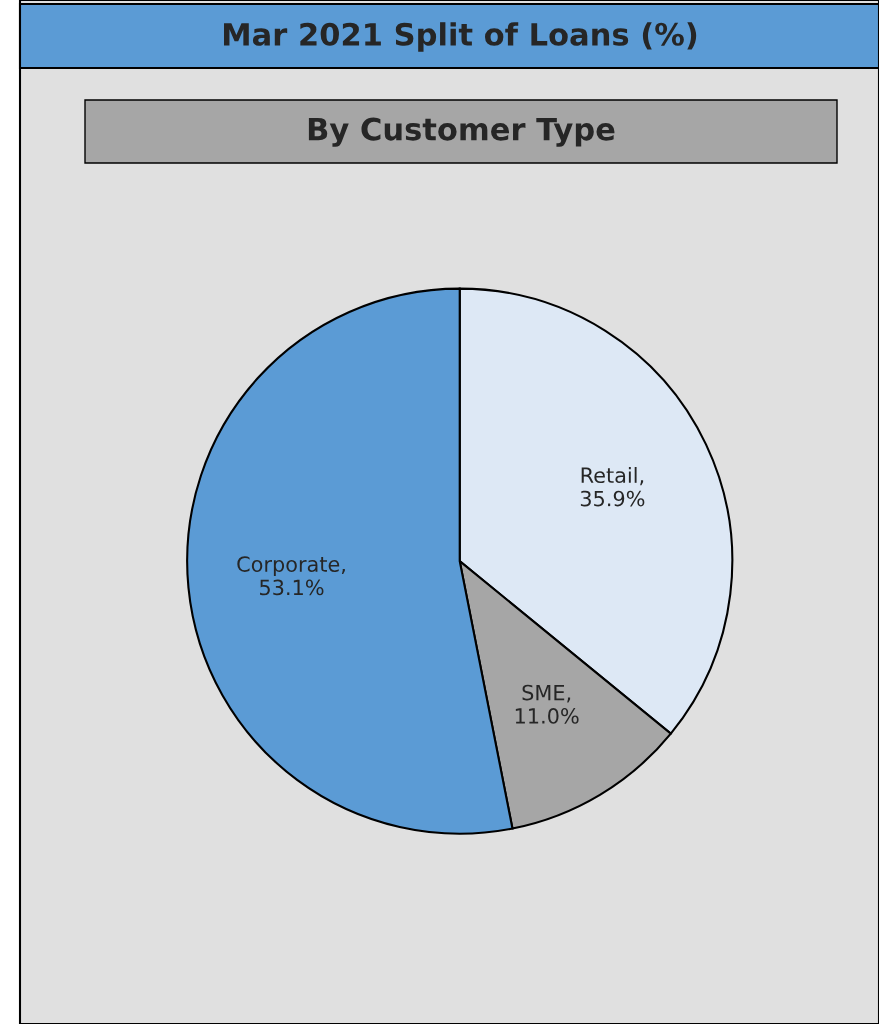 Image resolution: width=879 pixels, height=1024 pixels. I want to click on slice-label: Corporate, 53.1%, so click(291, 576).